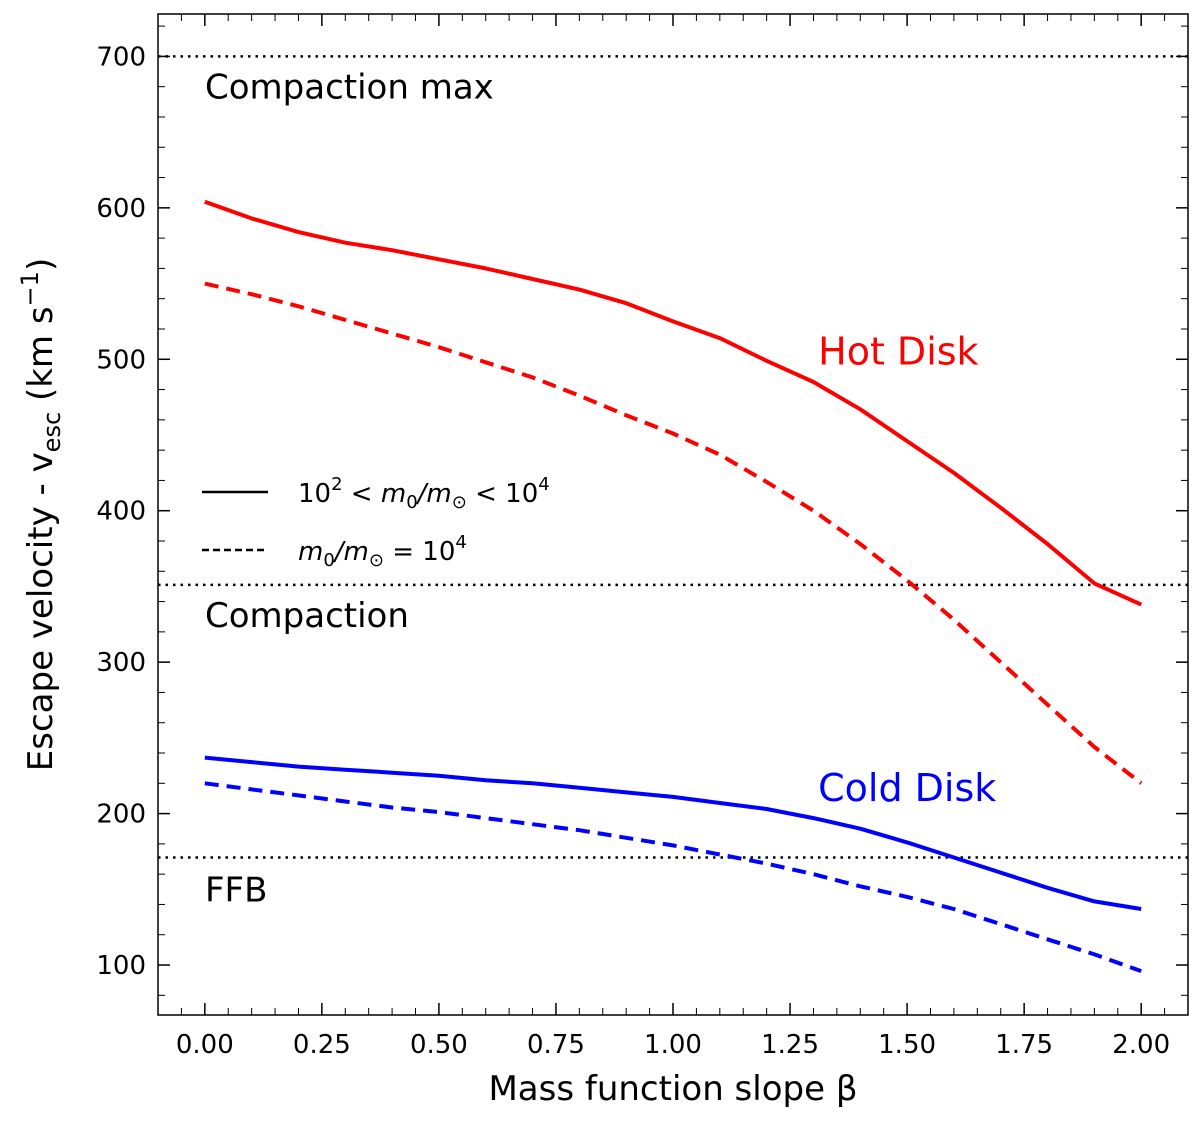  What do you see at coordinates (434, 494) in the screenshot?
I see `legend-solid-rest: /m` at bounding box center [434, 494].